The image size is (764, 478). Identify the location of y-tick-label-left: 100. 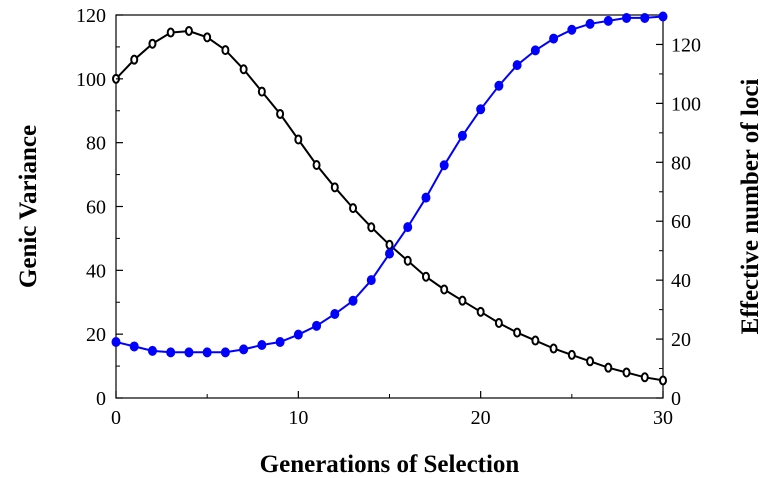
(91, 80).